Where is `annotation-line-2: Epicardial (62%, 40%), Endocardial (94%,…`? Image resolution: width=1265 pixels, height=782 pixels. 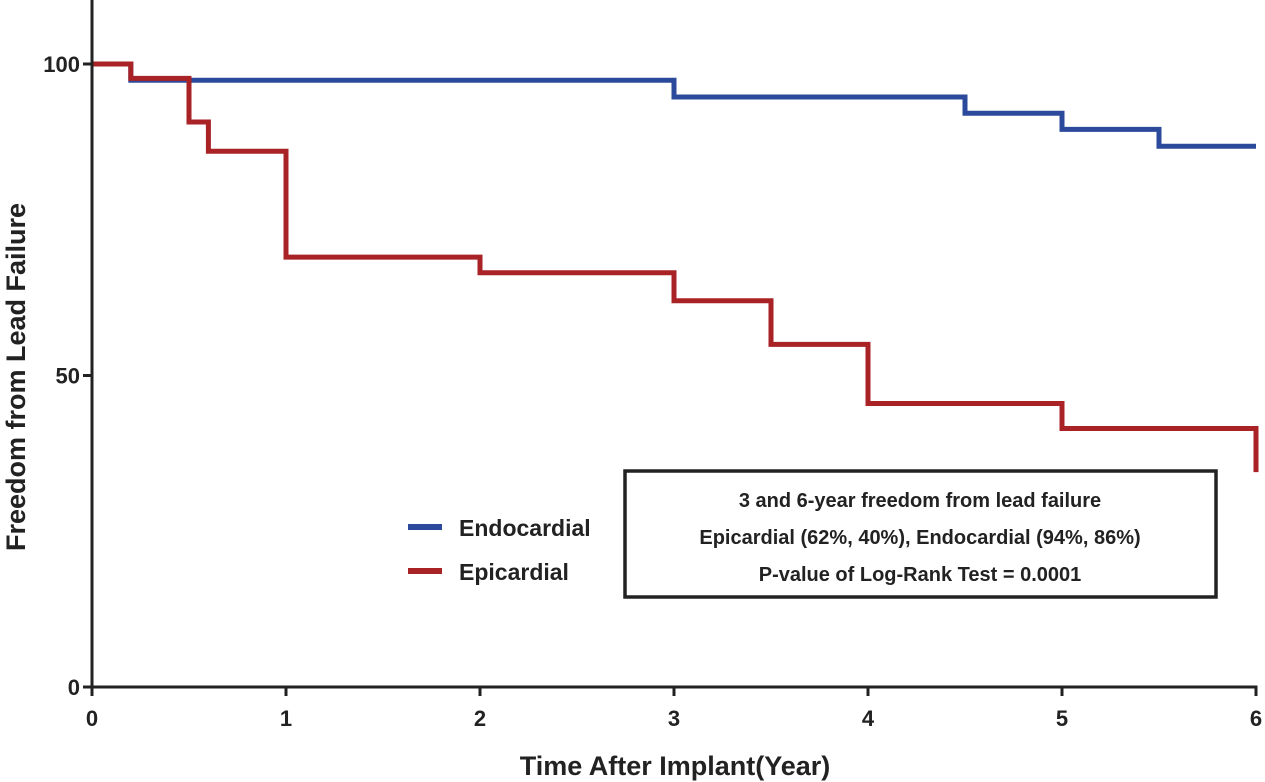
annotation-line-2: Epicardial (62%, 40%), Endocardial (94%,… is located at coordinates (919, 538).